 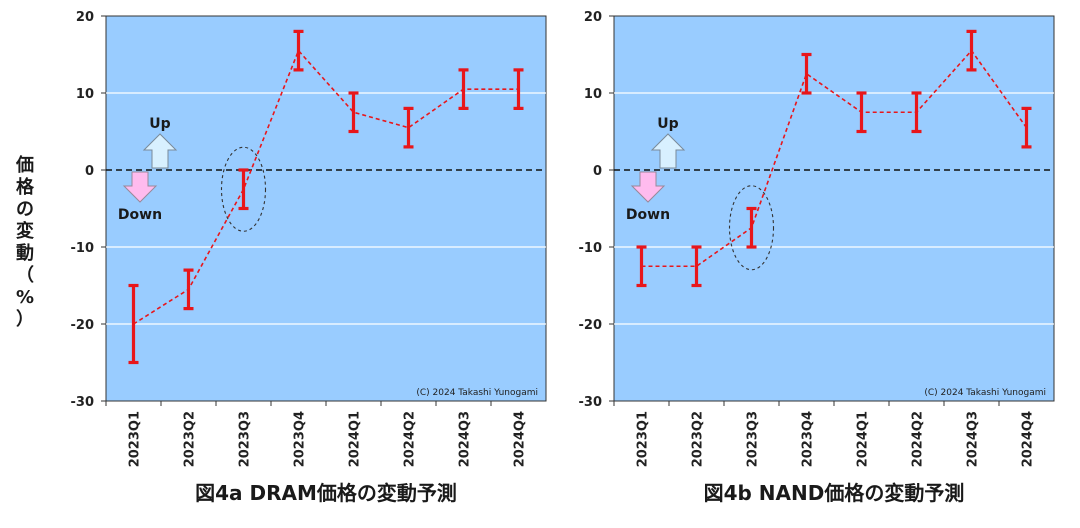 I want to click on chart-title: 図4b NAND価格の変動予測, so click(x=834, y=493).